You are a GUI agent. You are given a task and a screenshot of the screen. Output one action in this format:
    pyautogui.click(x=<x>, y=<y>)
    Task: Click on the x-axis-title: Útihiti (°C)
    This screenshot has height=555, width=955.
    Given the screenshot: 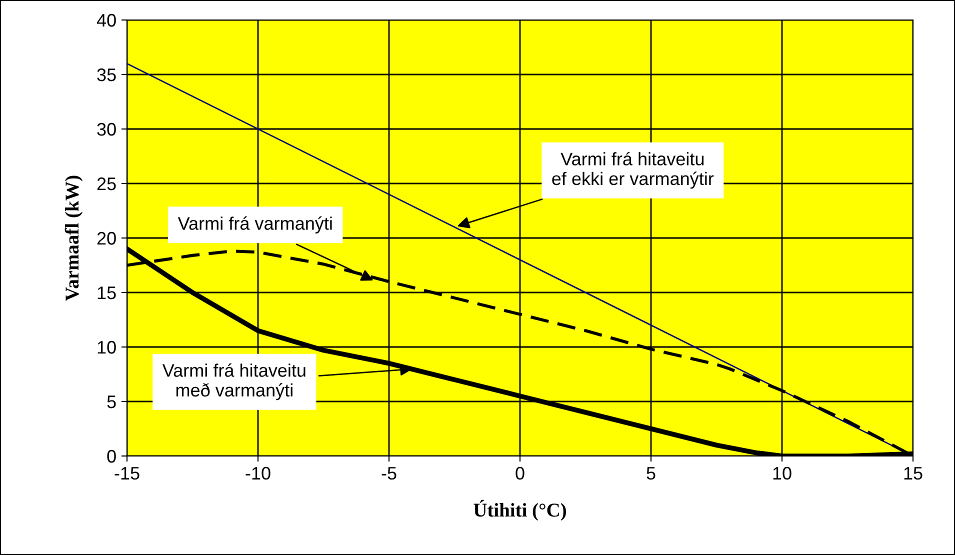 What is the action you would take?
    pyautogui.click(x=520, y=510)
    